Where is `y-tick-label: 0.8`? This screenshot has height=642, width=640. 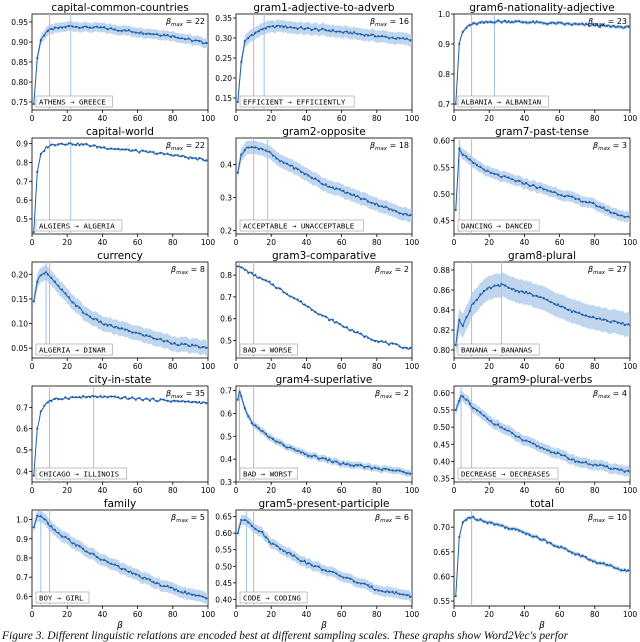 y-tick-label: 0.8 is located at coordinates (444, 74).